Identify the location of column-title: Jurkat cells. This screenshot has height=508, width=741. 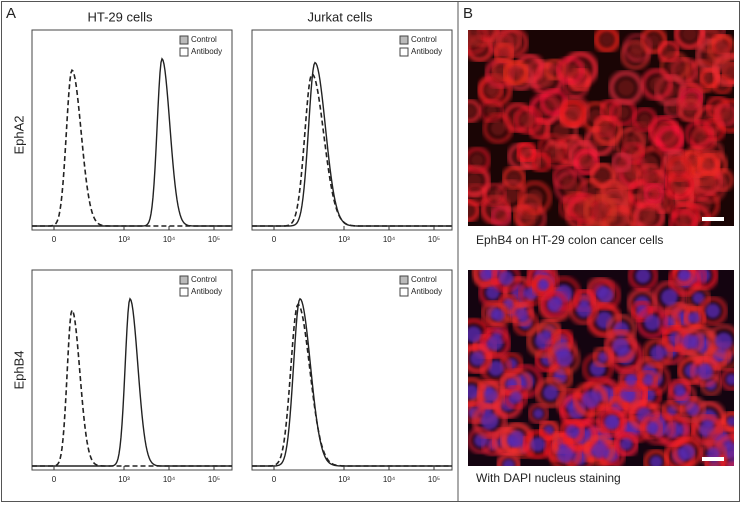
(340, 16).